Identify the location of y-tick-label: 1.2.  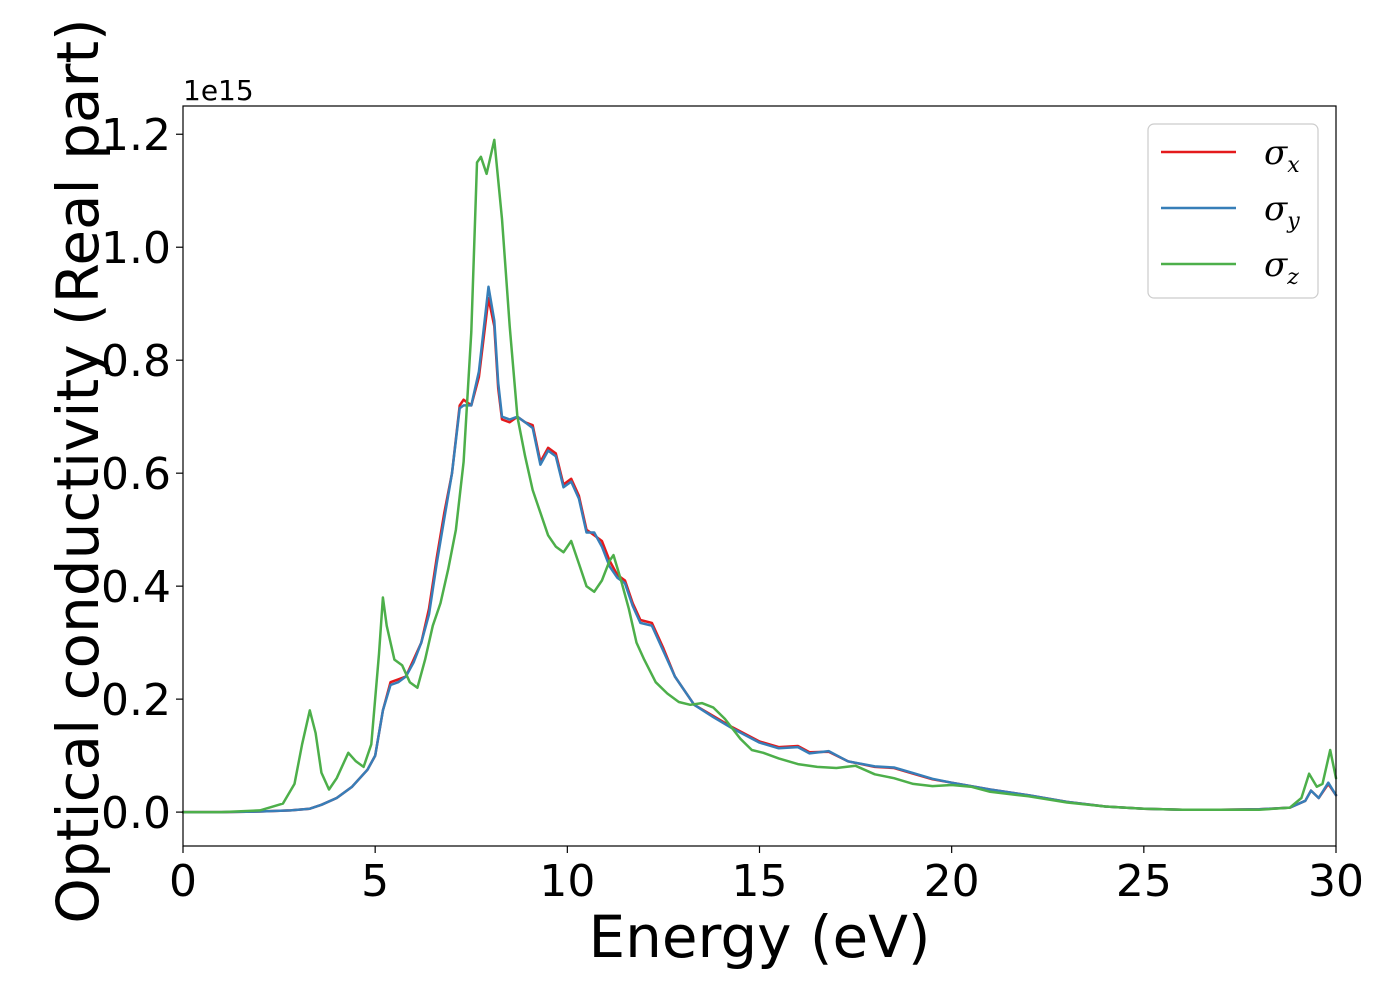
(136, 135).